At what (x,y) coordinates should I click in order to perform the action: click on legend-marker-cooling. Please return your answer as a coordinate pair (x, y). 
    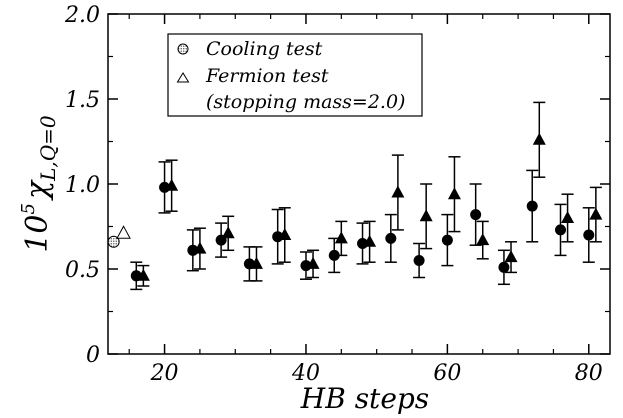
    Looking at the image, I should click on (183, 49).